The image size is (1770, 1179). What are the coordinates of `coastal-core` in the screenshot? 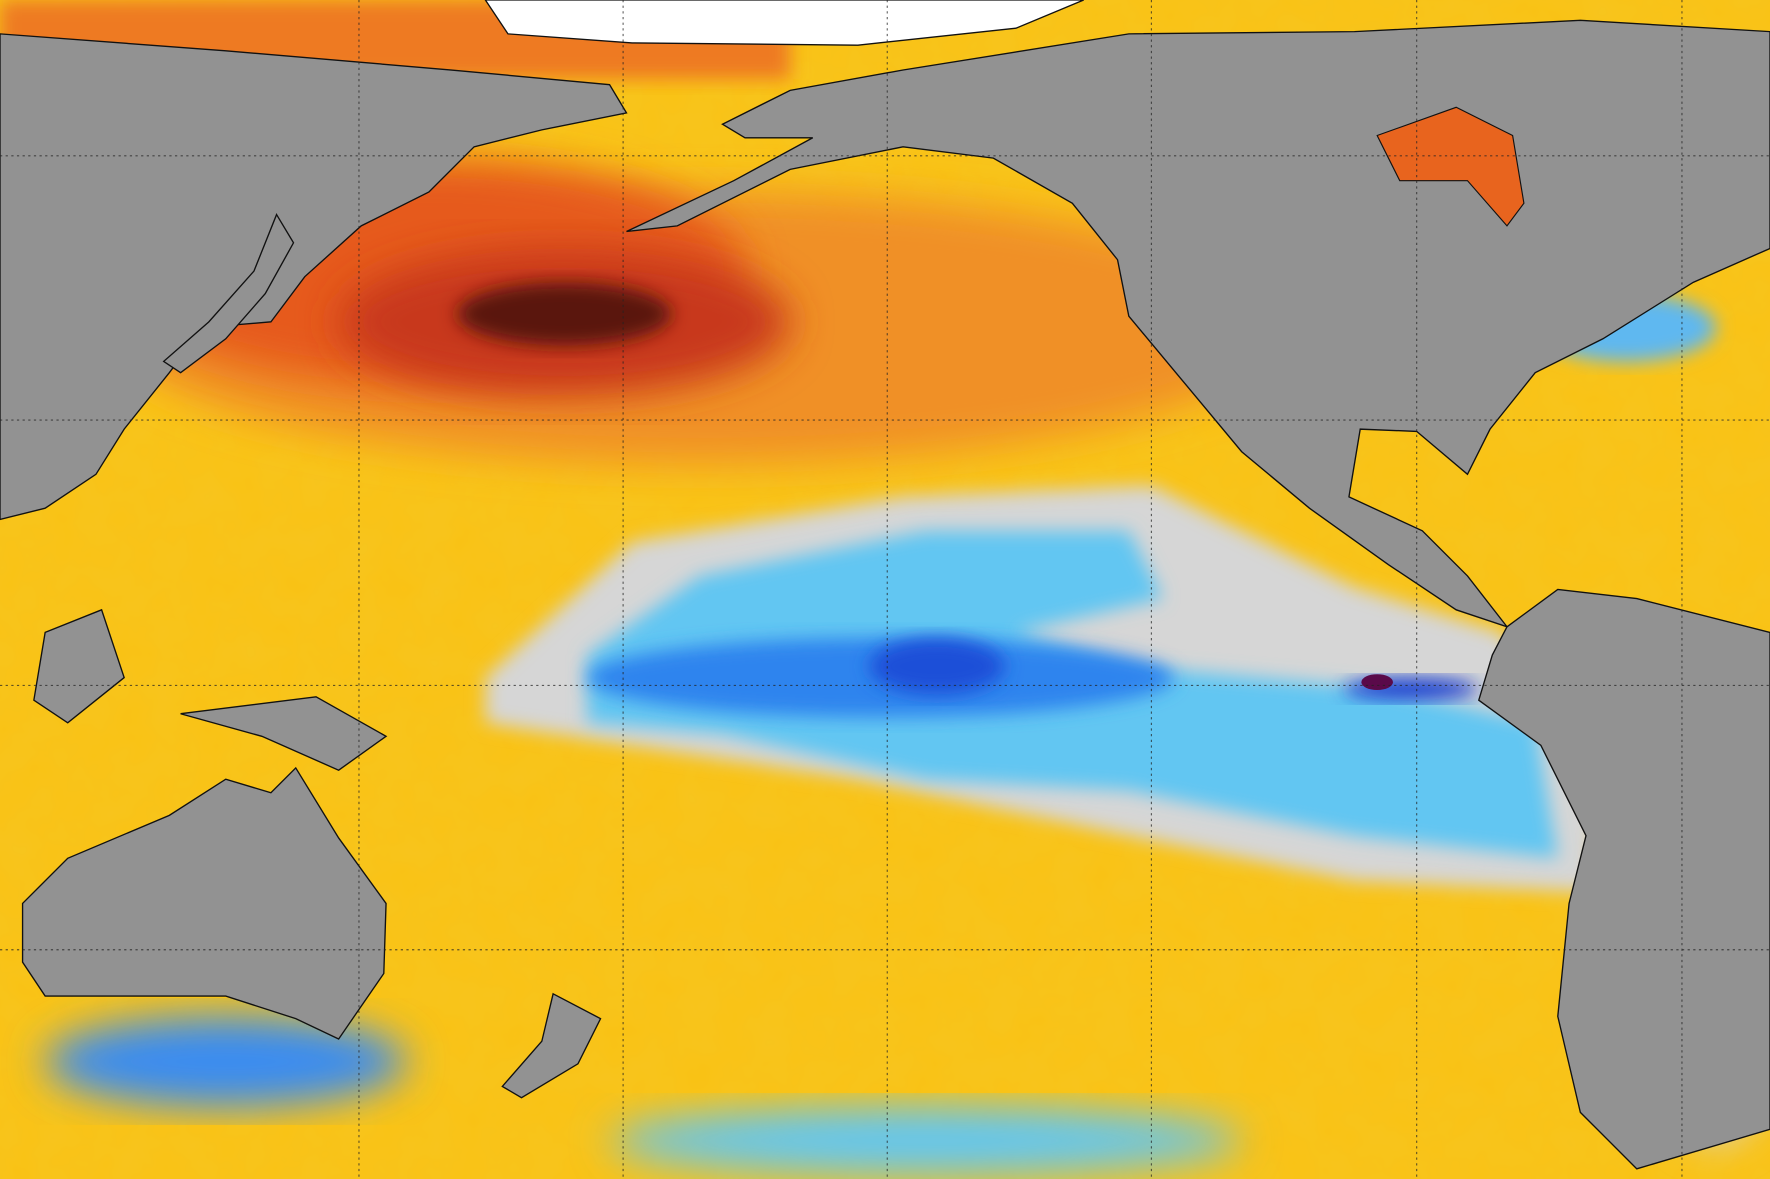 It's located at (1377, 682).